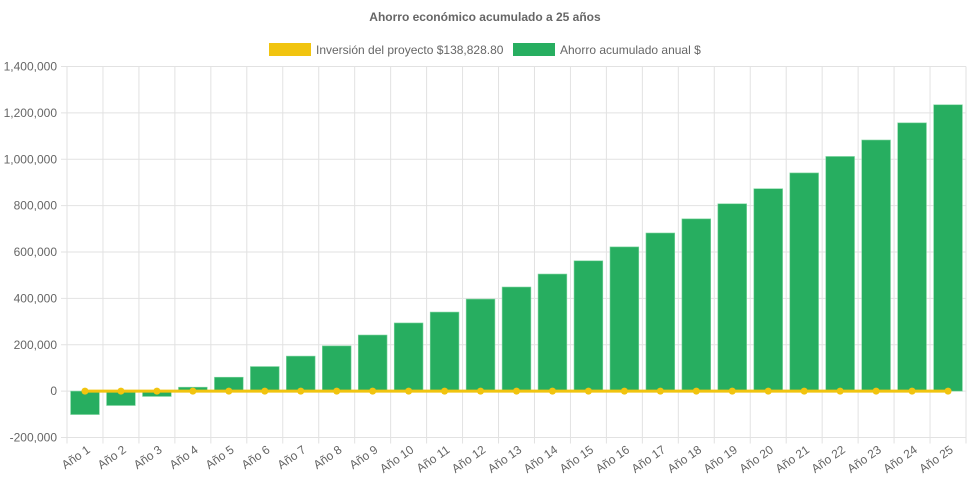  Describe the element at coordinates (534, 49) in the screenshot. I see `legend-swatch-ahorro` at that location.